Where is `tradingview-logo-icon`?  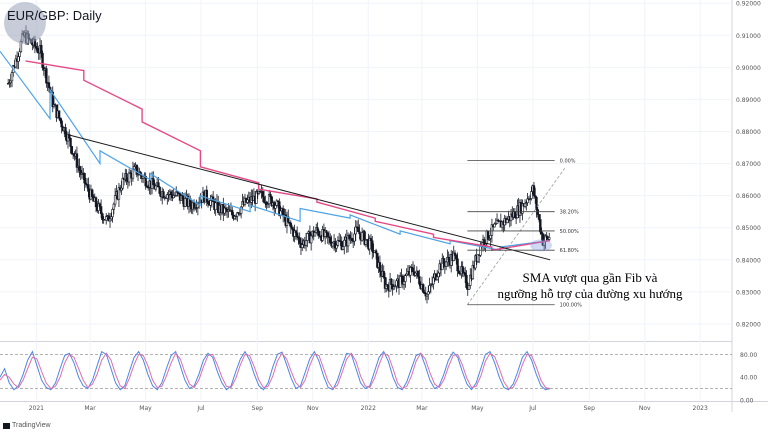 tradingview-logo-icon is located at coordinates (6, 426).